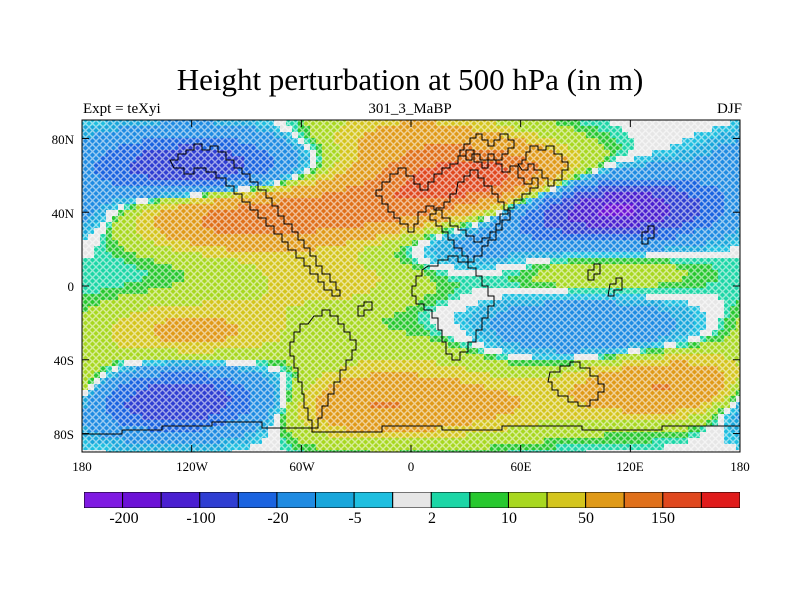 This screenshot has width=800, height=600. What do you see at coordinates (729, 109) in the screenshot?
I see `season-label: DJF` at bounding box center [729, 109].